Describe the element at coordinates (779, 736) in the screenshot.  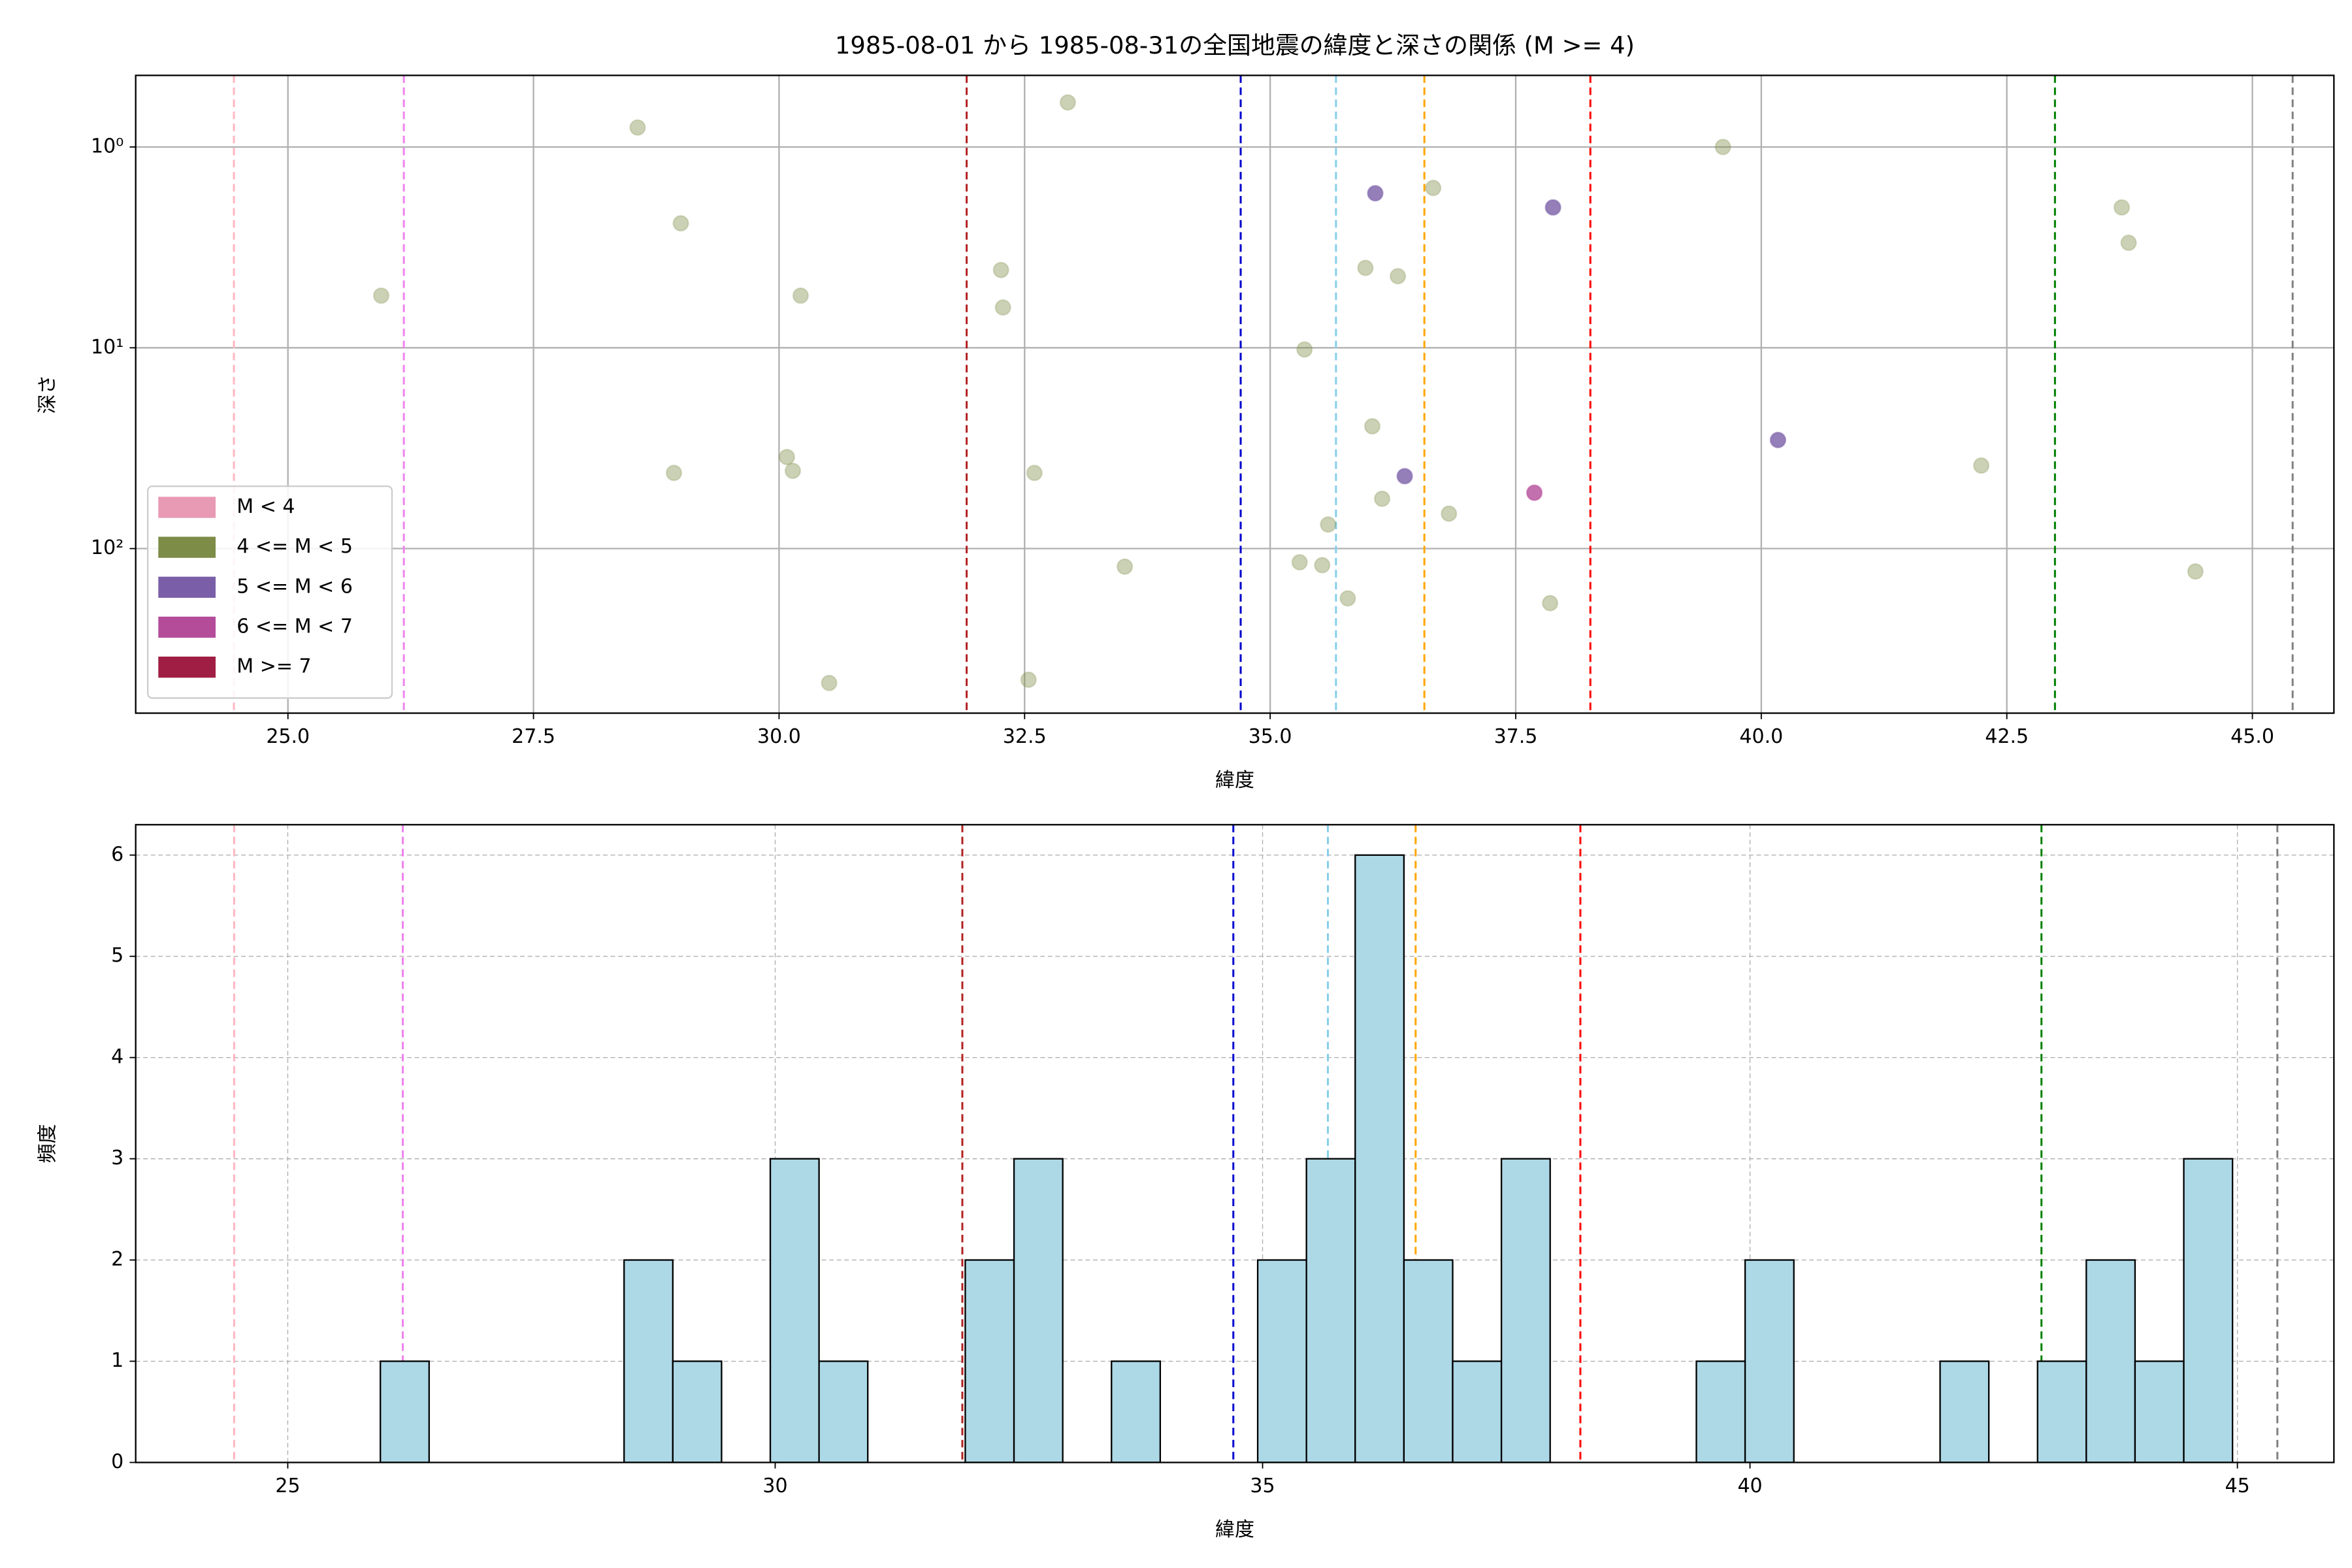
I see `x-tick-label: 30.0` at that location.